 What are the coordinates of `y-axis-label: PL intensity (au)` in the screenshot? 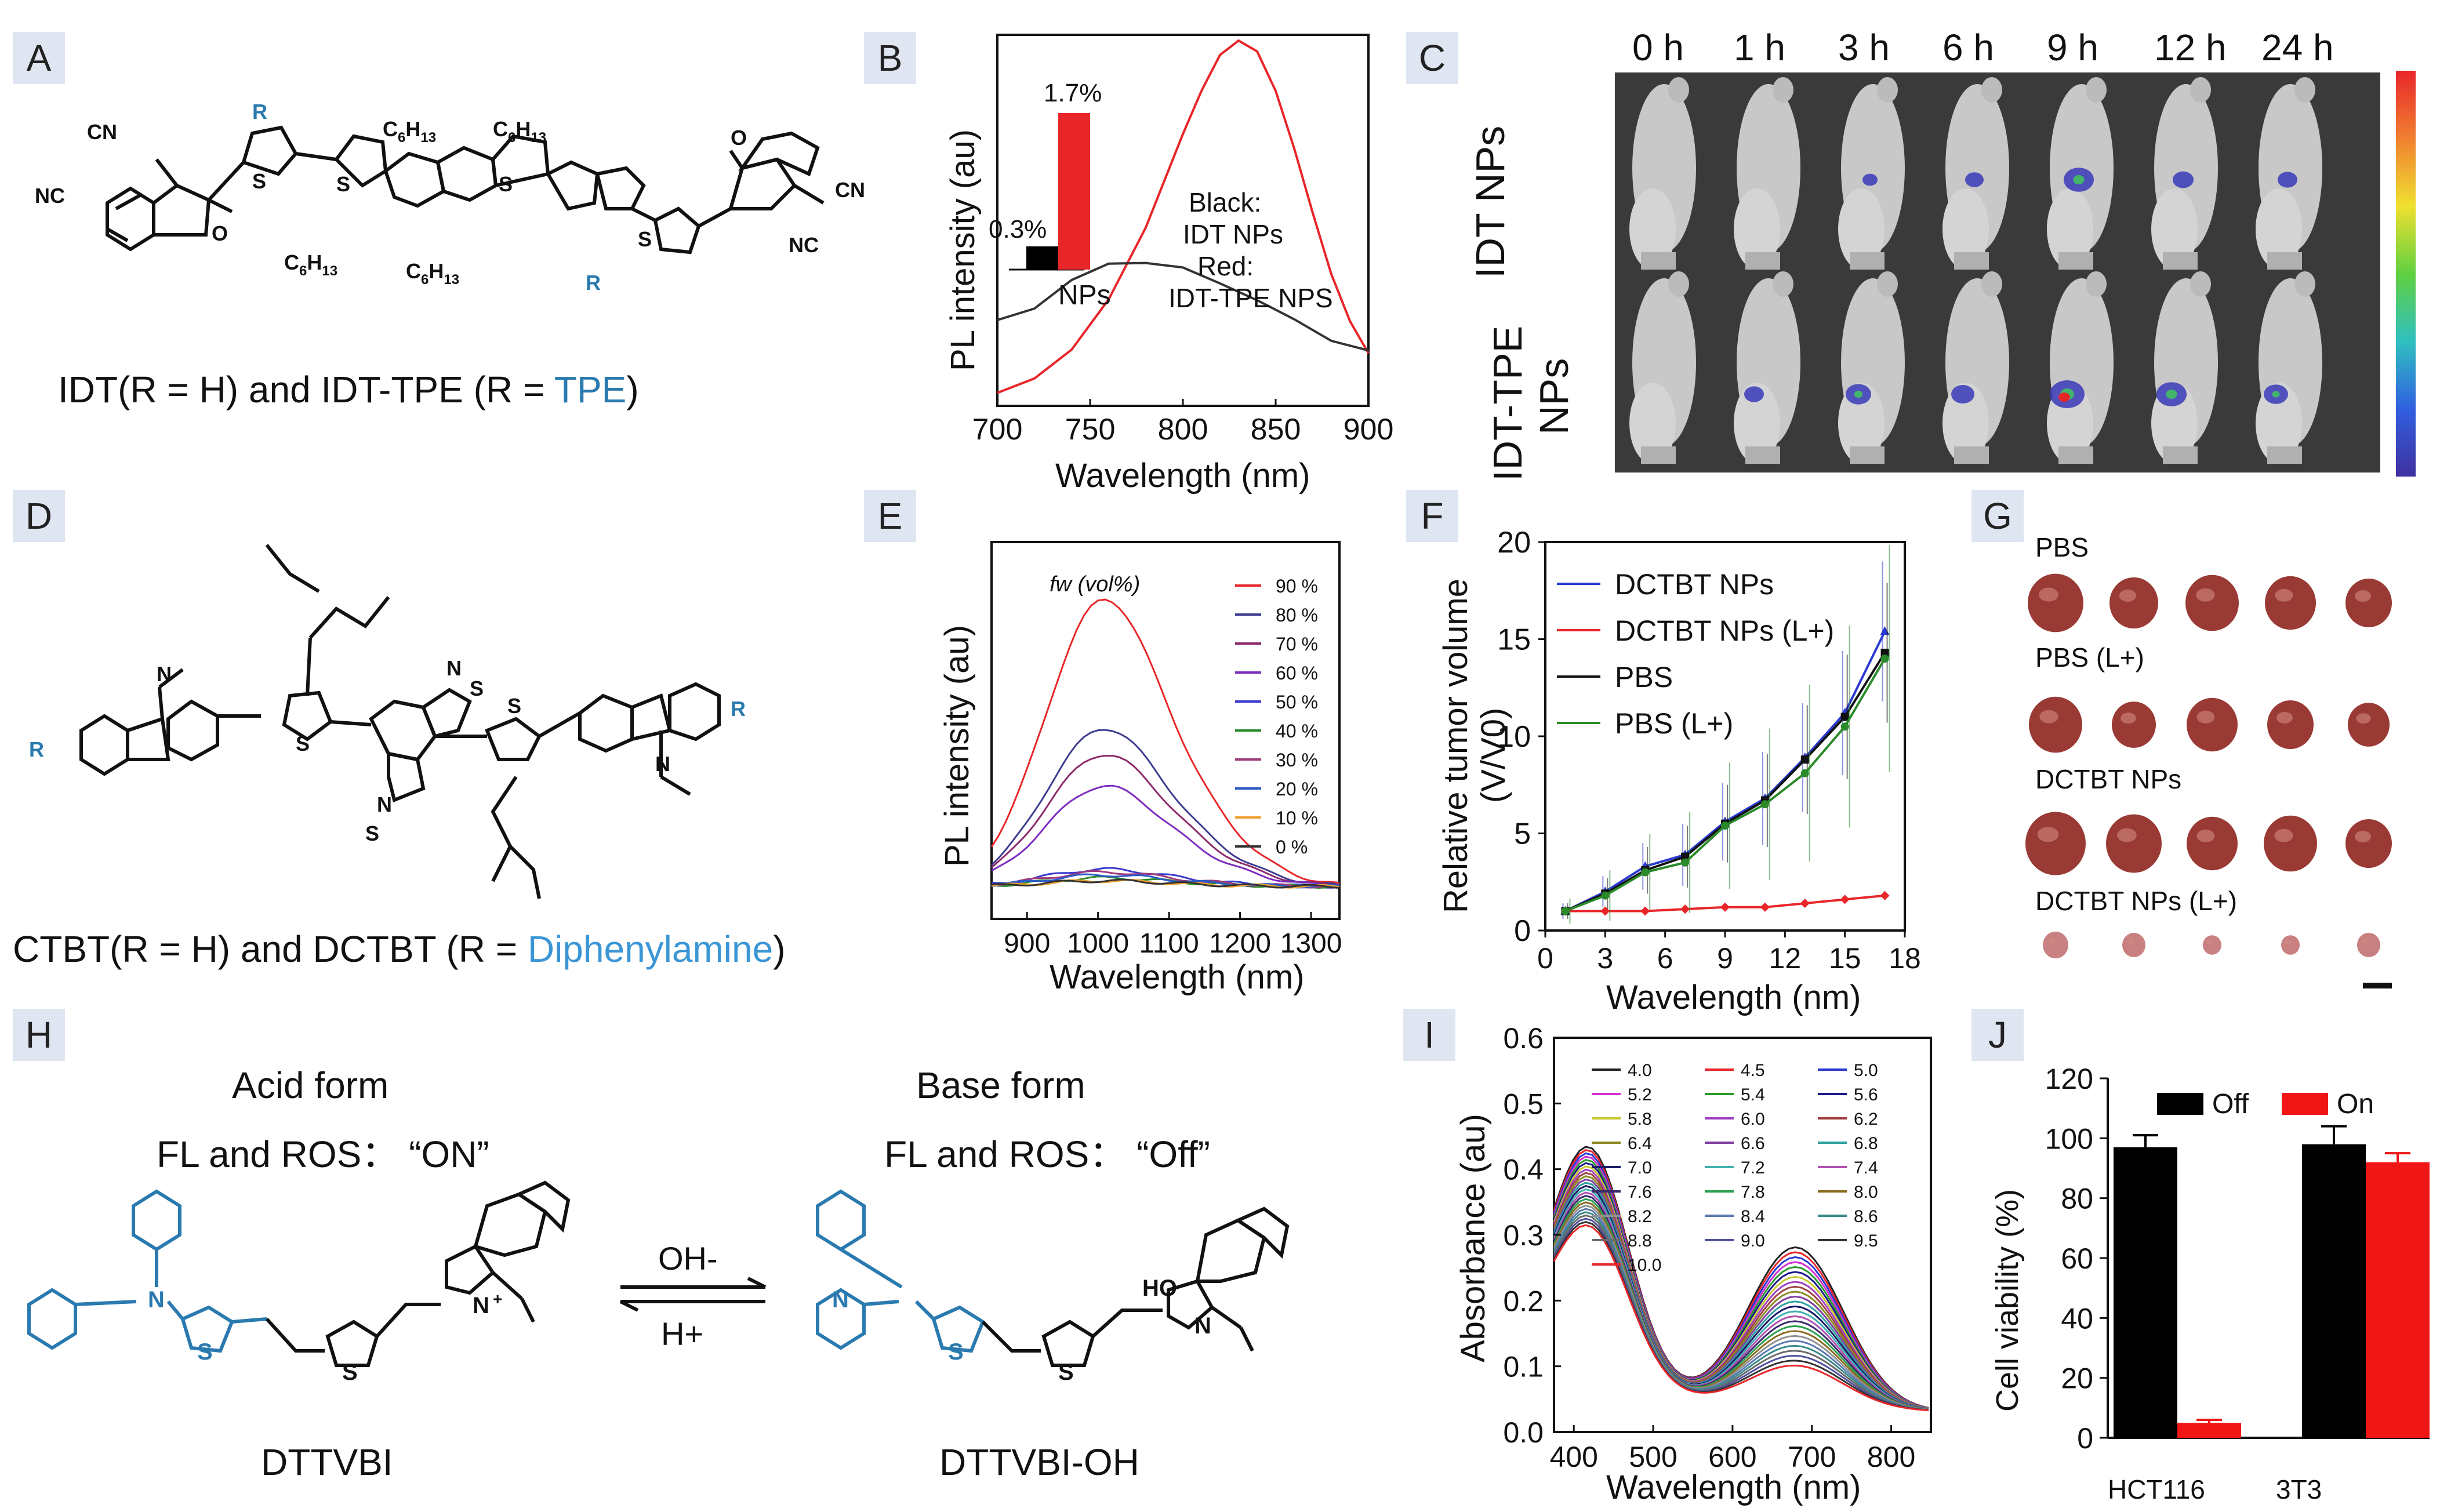 It's located at (957, 746).